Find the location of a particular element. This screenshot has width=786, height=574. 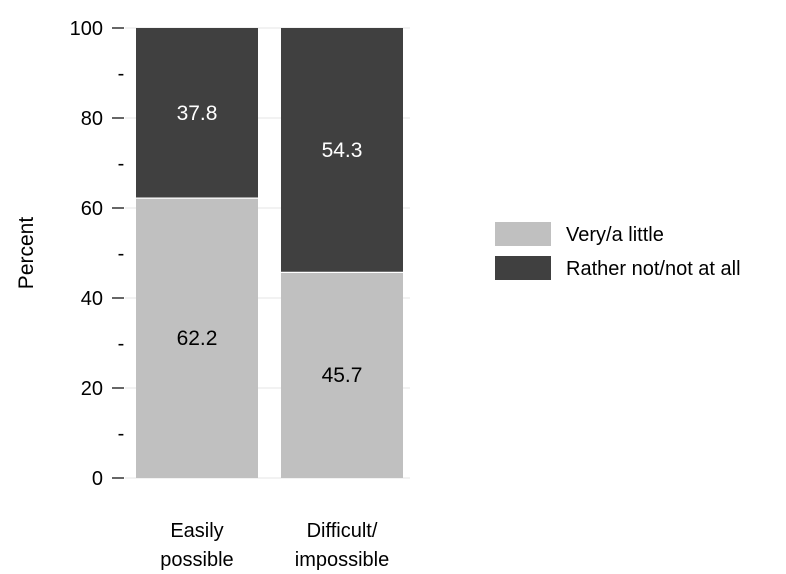

y-tick-label: 60 is located at coordinates (92, 209).